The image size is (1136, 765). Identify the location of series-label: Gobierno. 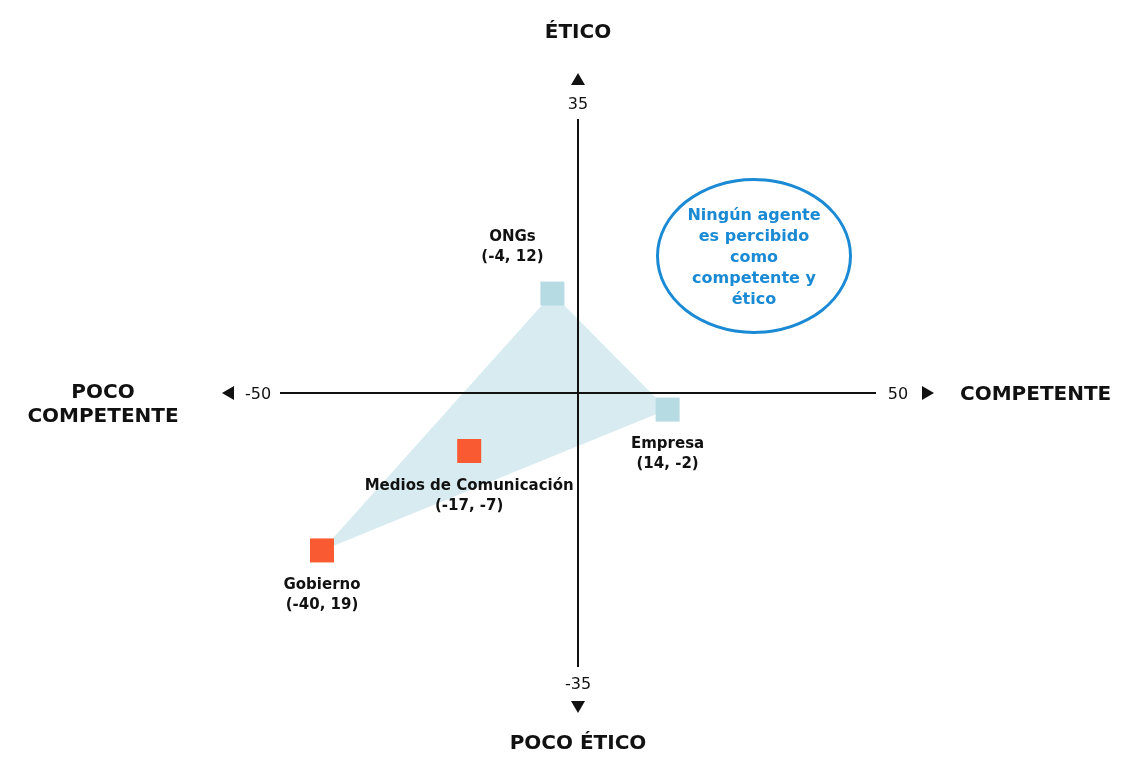
(322, 583).